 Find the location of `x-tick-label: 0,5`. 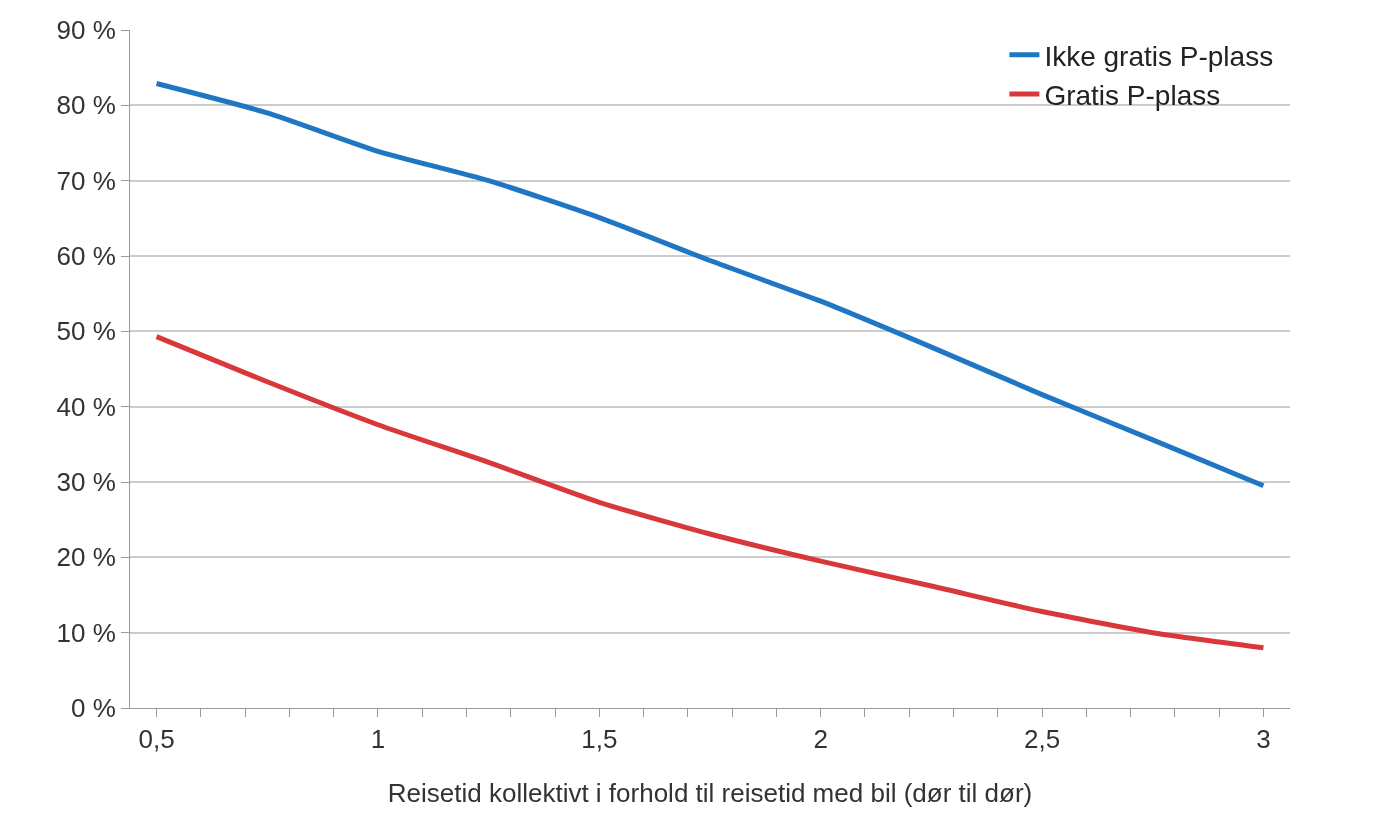

x-tick-label: 0,5 is located at coordinates (156, 739).